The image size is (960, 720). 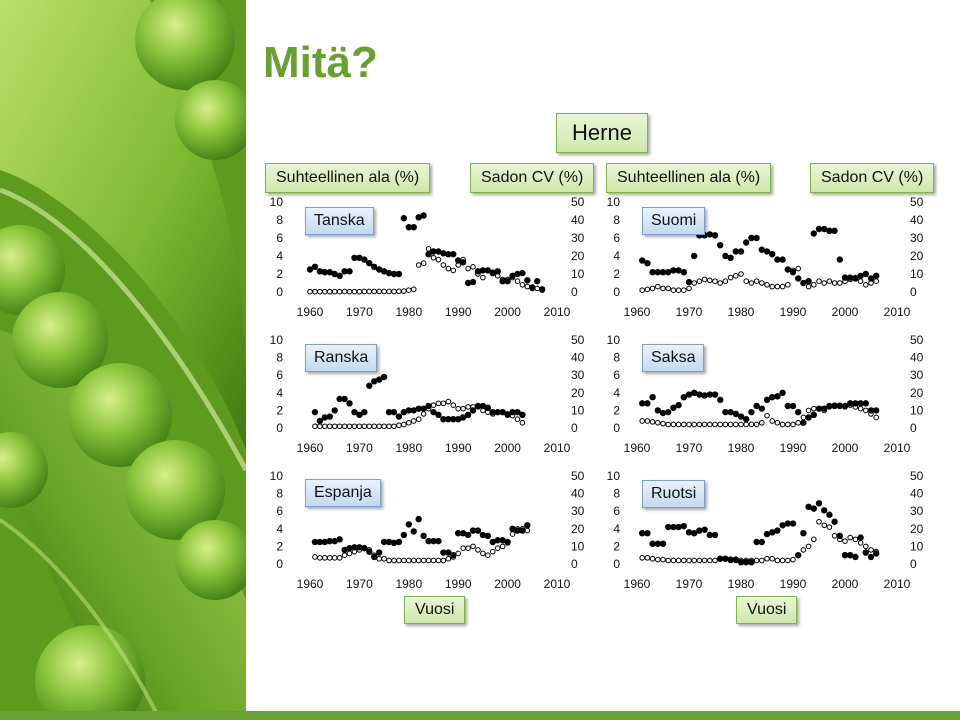 I want to click on x-tick-label-espanja: 1960, so click(x=310, y=584).